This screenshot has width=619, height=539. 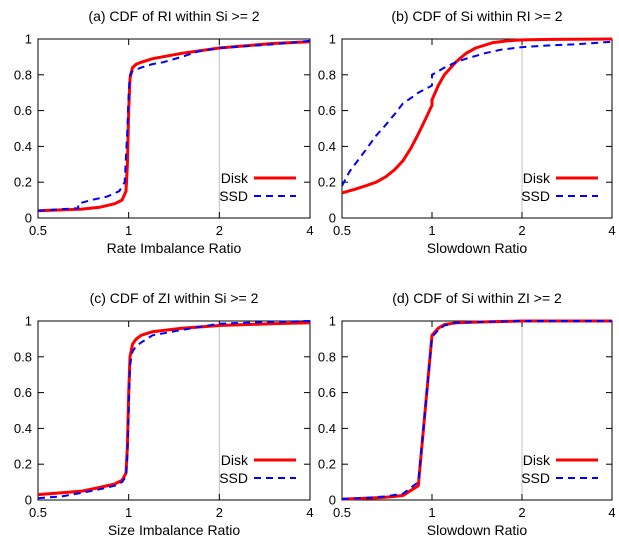 What do you see at coordinates (174, 248) in the screenshot?
I see `x-axis-label: Rate Imbalance Ratio` at bounding box center [174, 248].